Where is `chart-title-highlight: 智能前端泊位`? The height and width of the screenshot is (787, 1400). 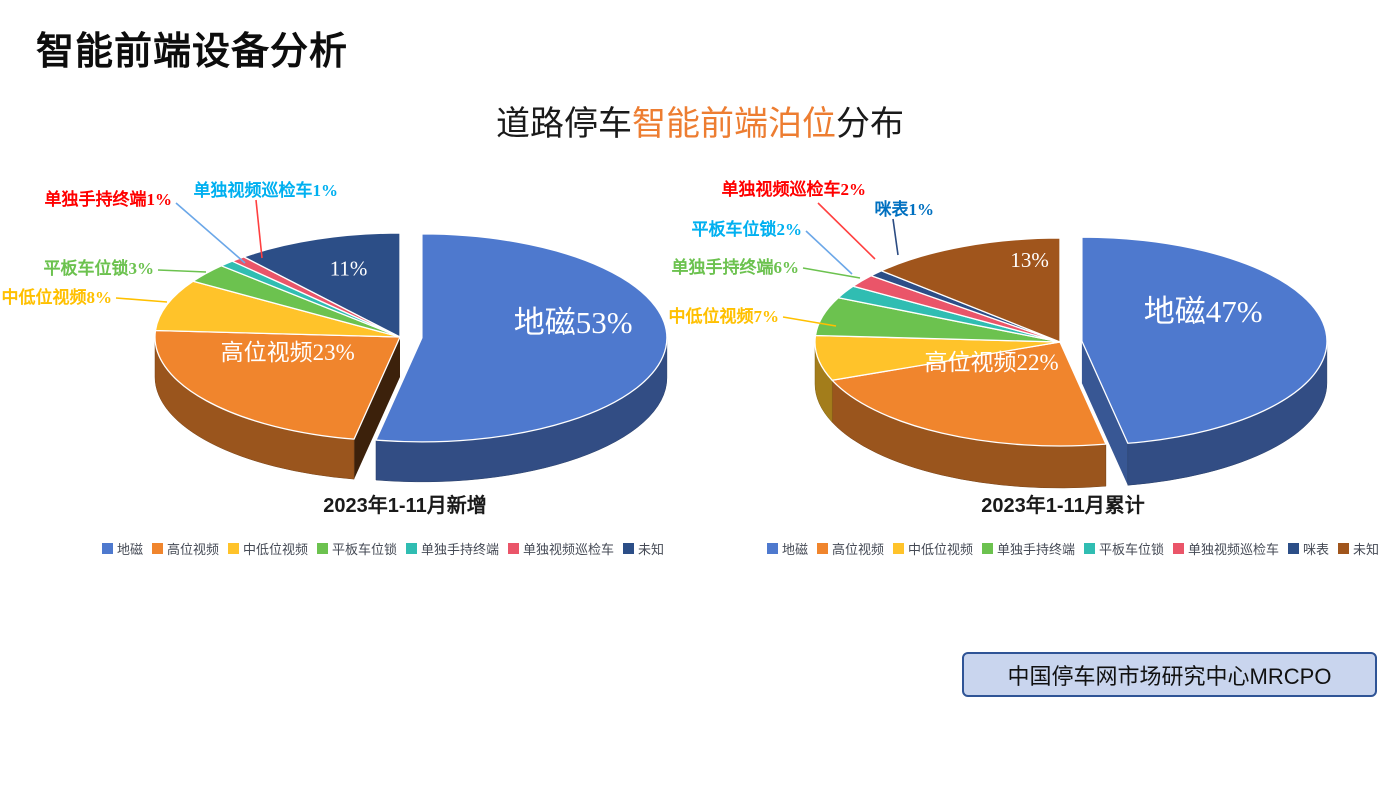 chart-title-highlight: 智能前端泊位 is located at coordinates (734, 124).